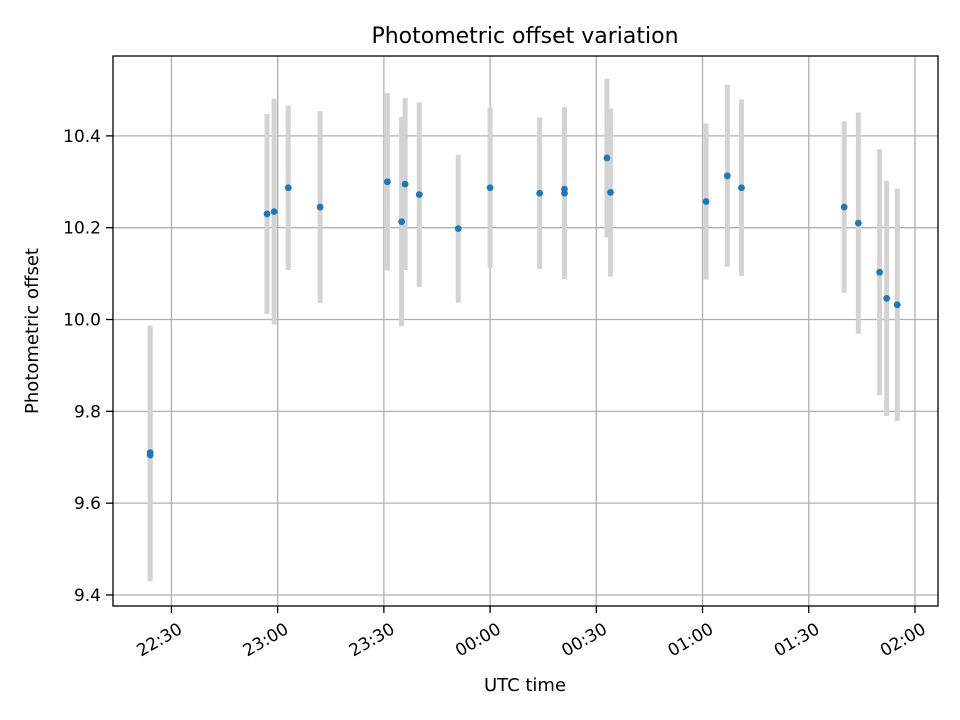 The image size is (960, 720). Describe the element at coordinates (82, 137) in the screenshot. I see `y-tick-label: 10.4` at that location.